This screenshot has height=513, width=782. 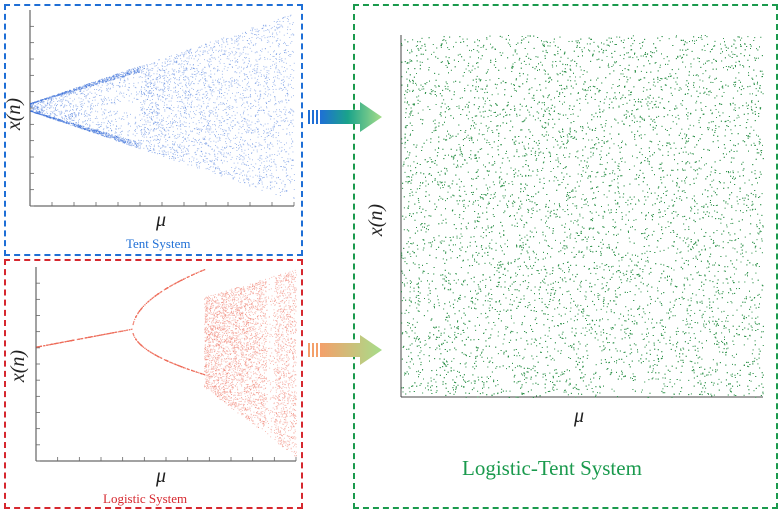 I want to click on logistic-axis-ticks, so click(x=166, y=372).